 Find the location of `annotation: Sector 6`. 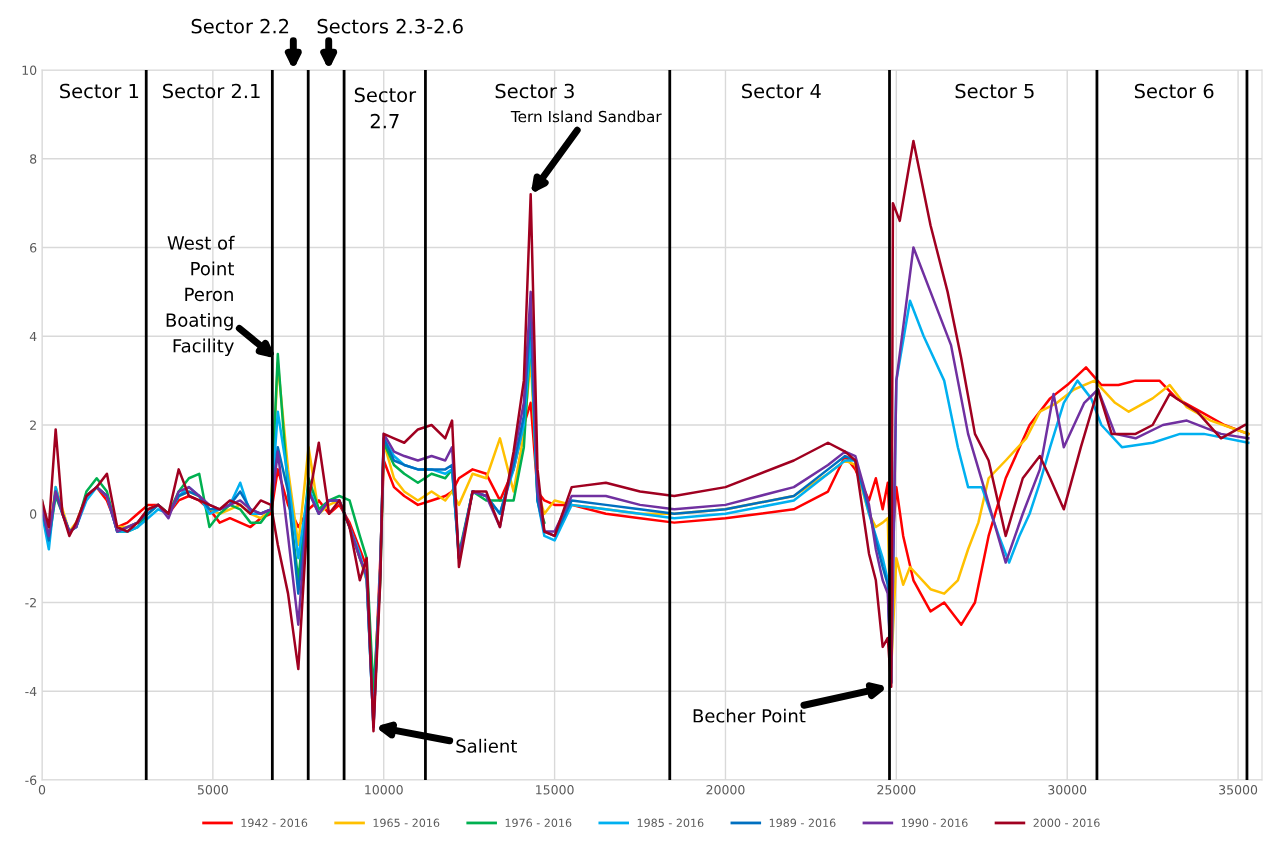

annotation: Sector 6 is located at coordinates (1174, 91).